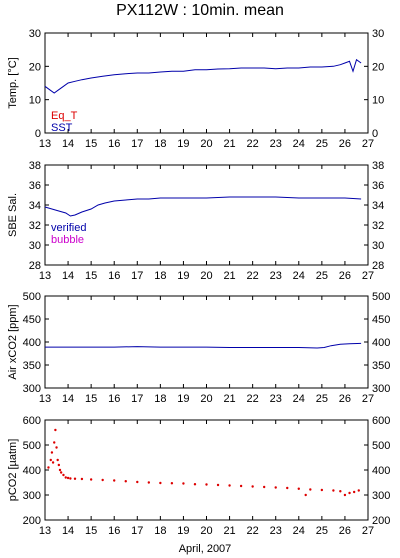 The height and width of the screenshot is (558, 400). Describe the element at coordinates (35, 266) in the screenshot. I see `y-tick-label: 28` at that location.